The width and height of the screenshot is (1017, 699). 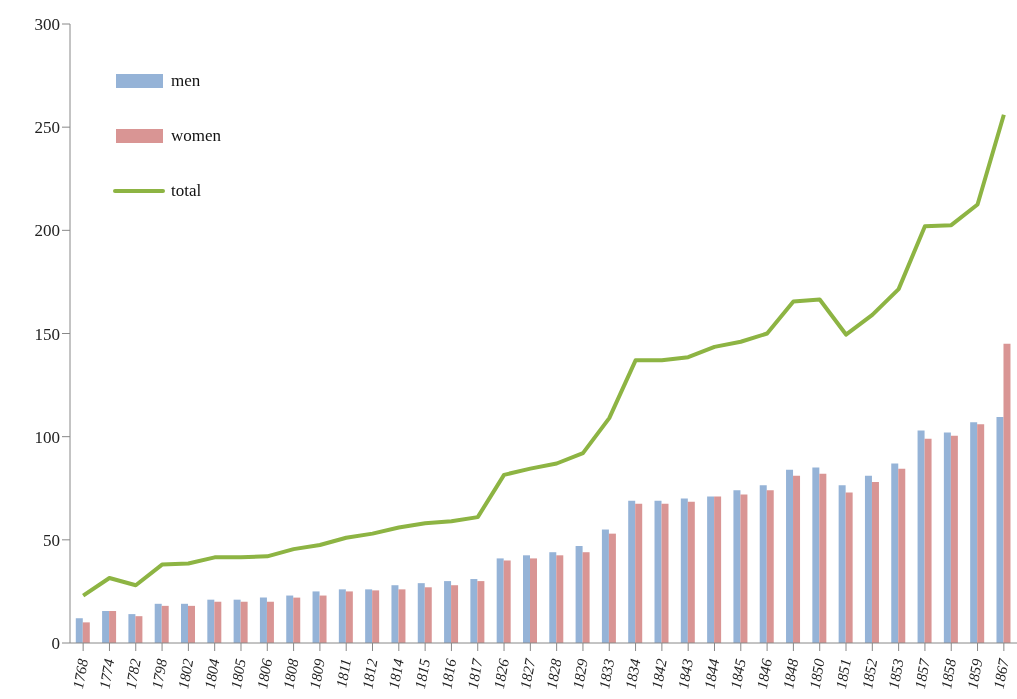 What do you see at coordinates (686, 673) in the screenshot?
I see `x-tick-label: 1843` at bounding box center [686, 673].